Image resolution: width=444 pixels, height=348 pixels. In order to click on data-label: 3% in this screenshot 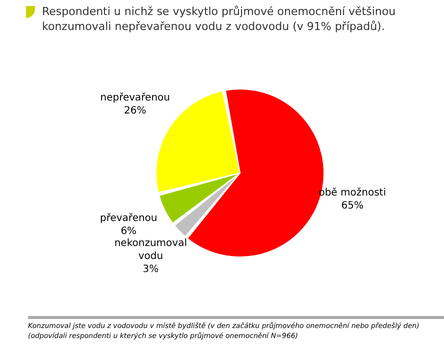, I will do `click(150, 270)`.